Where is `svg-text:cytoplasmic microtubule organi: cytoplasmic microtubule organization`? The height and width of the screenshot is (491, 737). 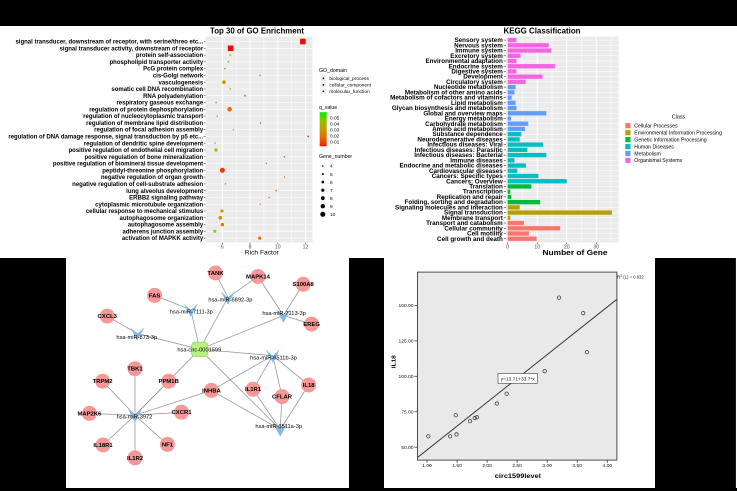
svg-text:cytoplasmic microtubule organi: cytoplasmic microtubule organization is located at coordinates (149, 205).